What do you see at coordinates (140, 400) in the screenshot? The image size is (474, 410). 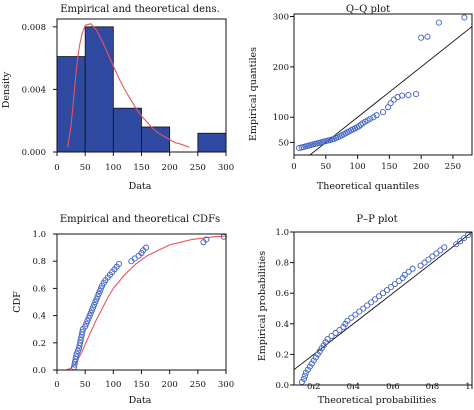 I see `cdf-xlabel: Data` at bounding box center [140, 400].